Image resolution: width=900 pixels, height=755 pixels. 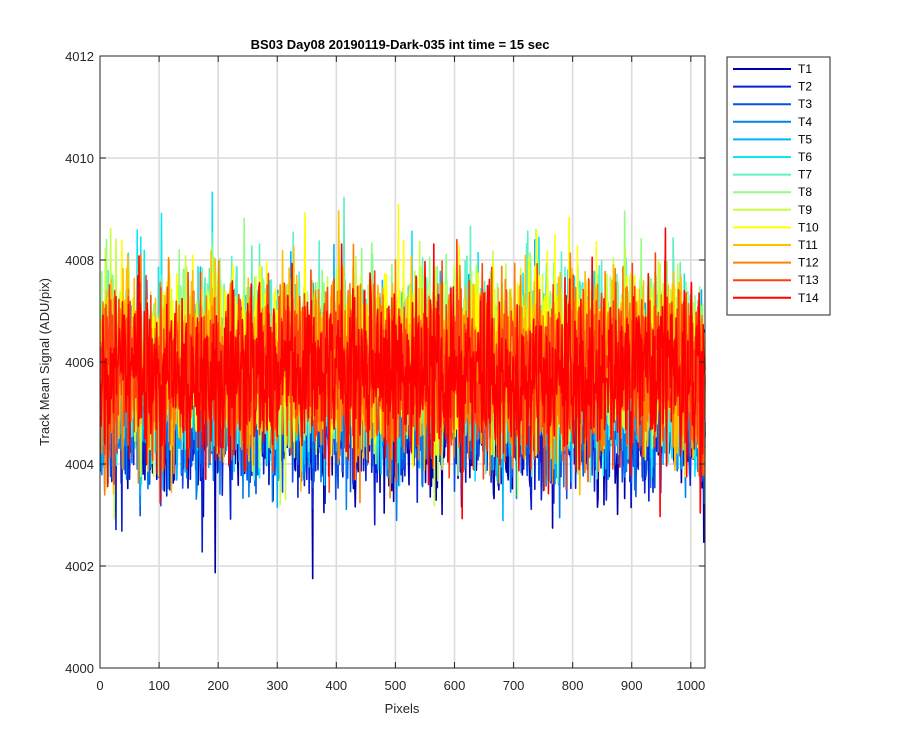 What do you see at coordinates (79, 158) in the screenshot?
I see `y-tick-label: 4010` at bounding box center [79, 158].